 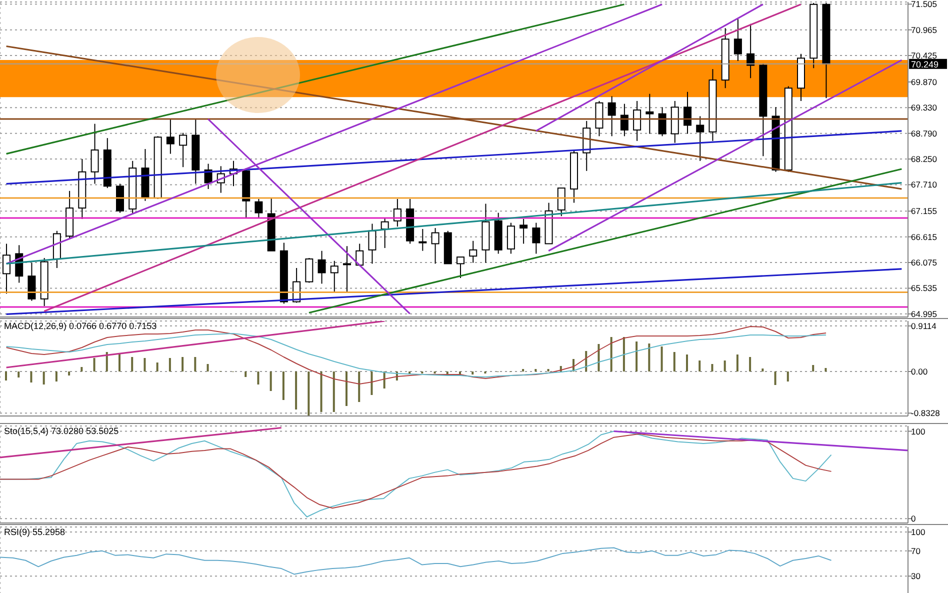 What do you see at coordinates (61, 431) in the screenshot?
I see `chart-title: Sto(15,5,4) 73.0280 53.5025` at bounding box center [61, 431].